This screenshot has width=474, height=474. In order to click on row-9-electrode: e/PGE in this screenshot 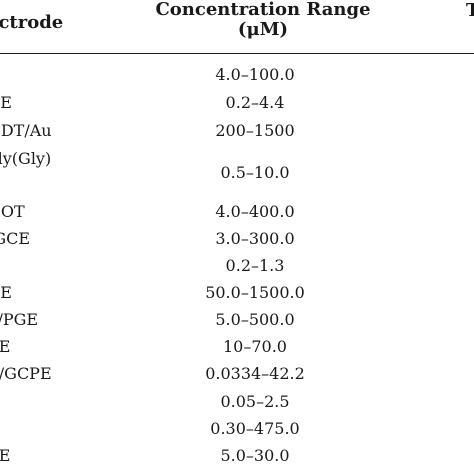, I will do `click(19, 319)`.